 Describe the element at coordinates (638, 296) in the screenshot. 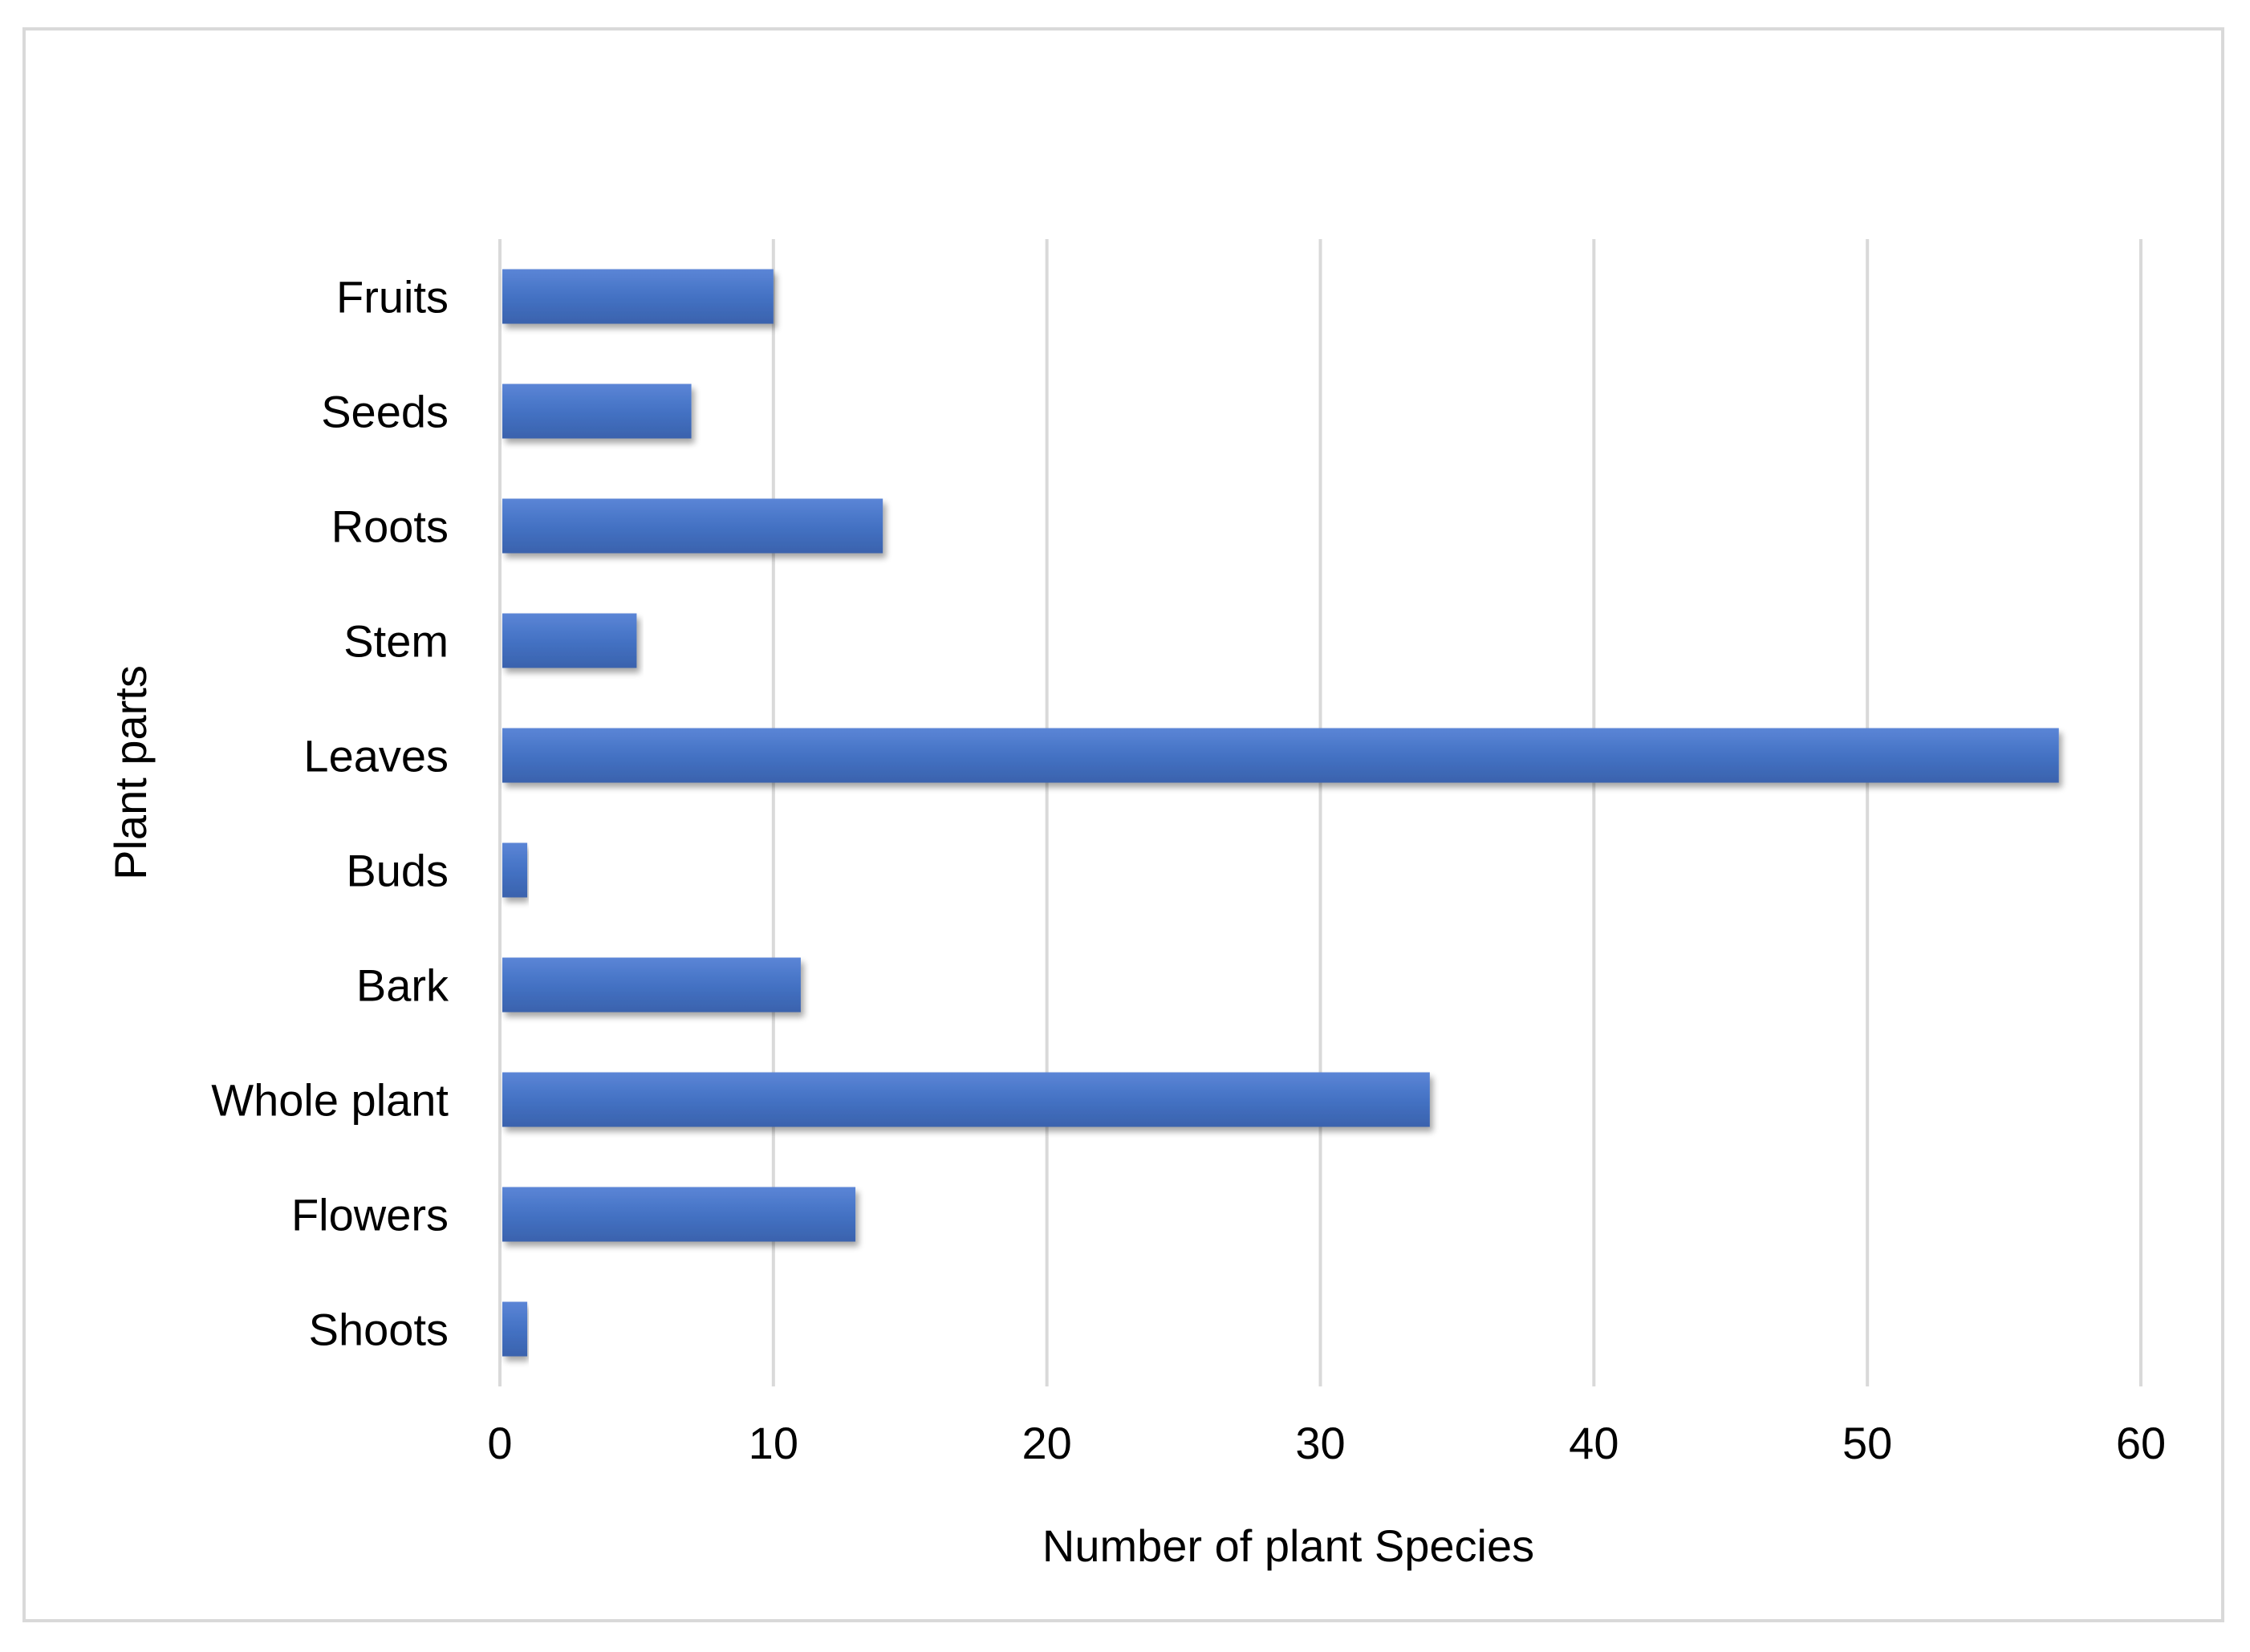

I see `bar-fruits` at that location.